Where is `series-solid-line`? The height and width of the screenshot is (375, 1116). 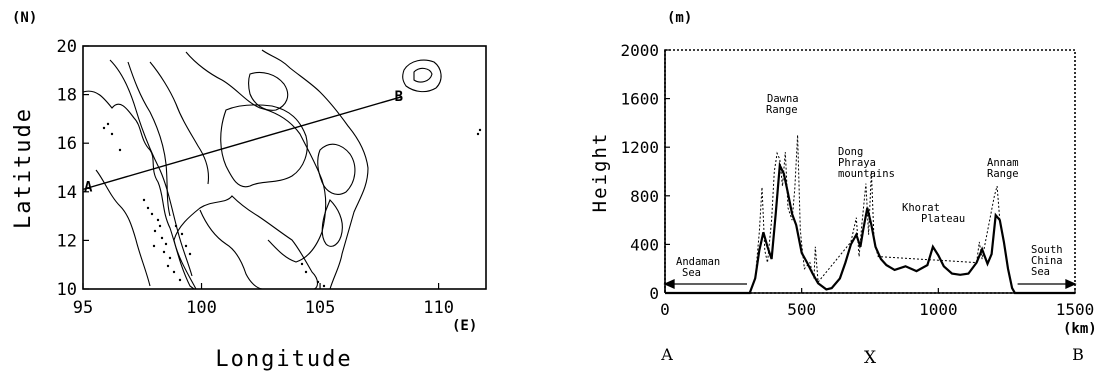 series-solid-line is located at coordinates (870, 228).